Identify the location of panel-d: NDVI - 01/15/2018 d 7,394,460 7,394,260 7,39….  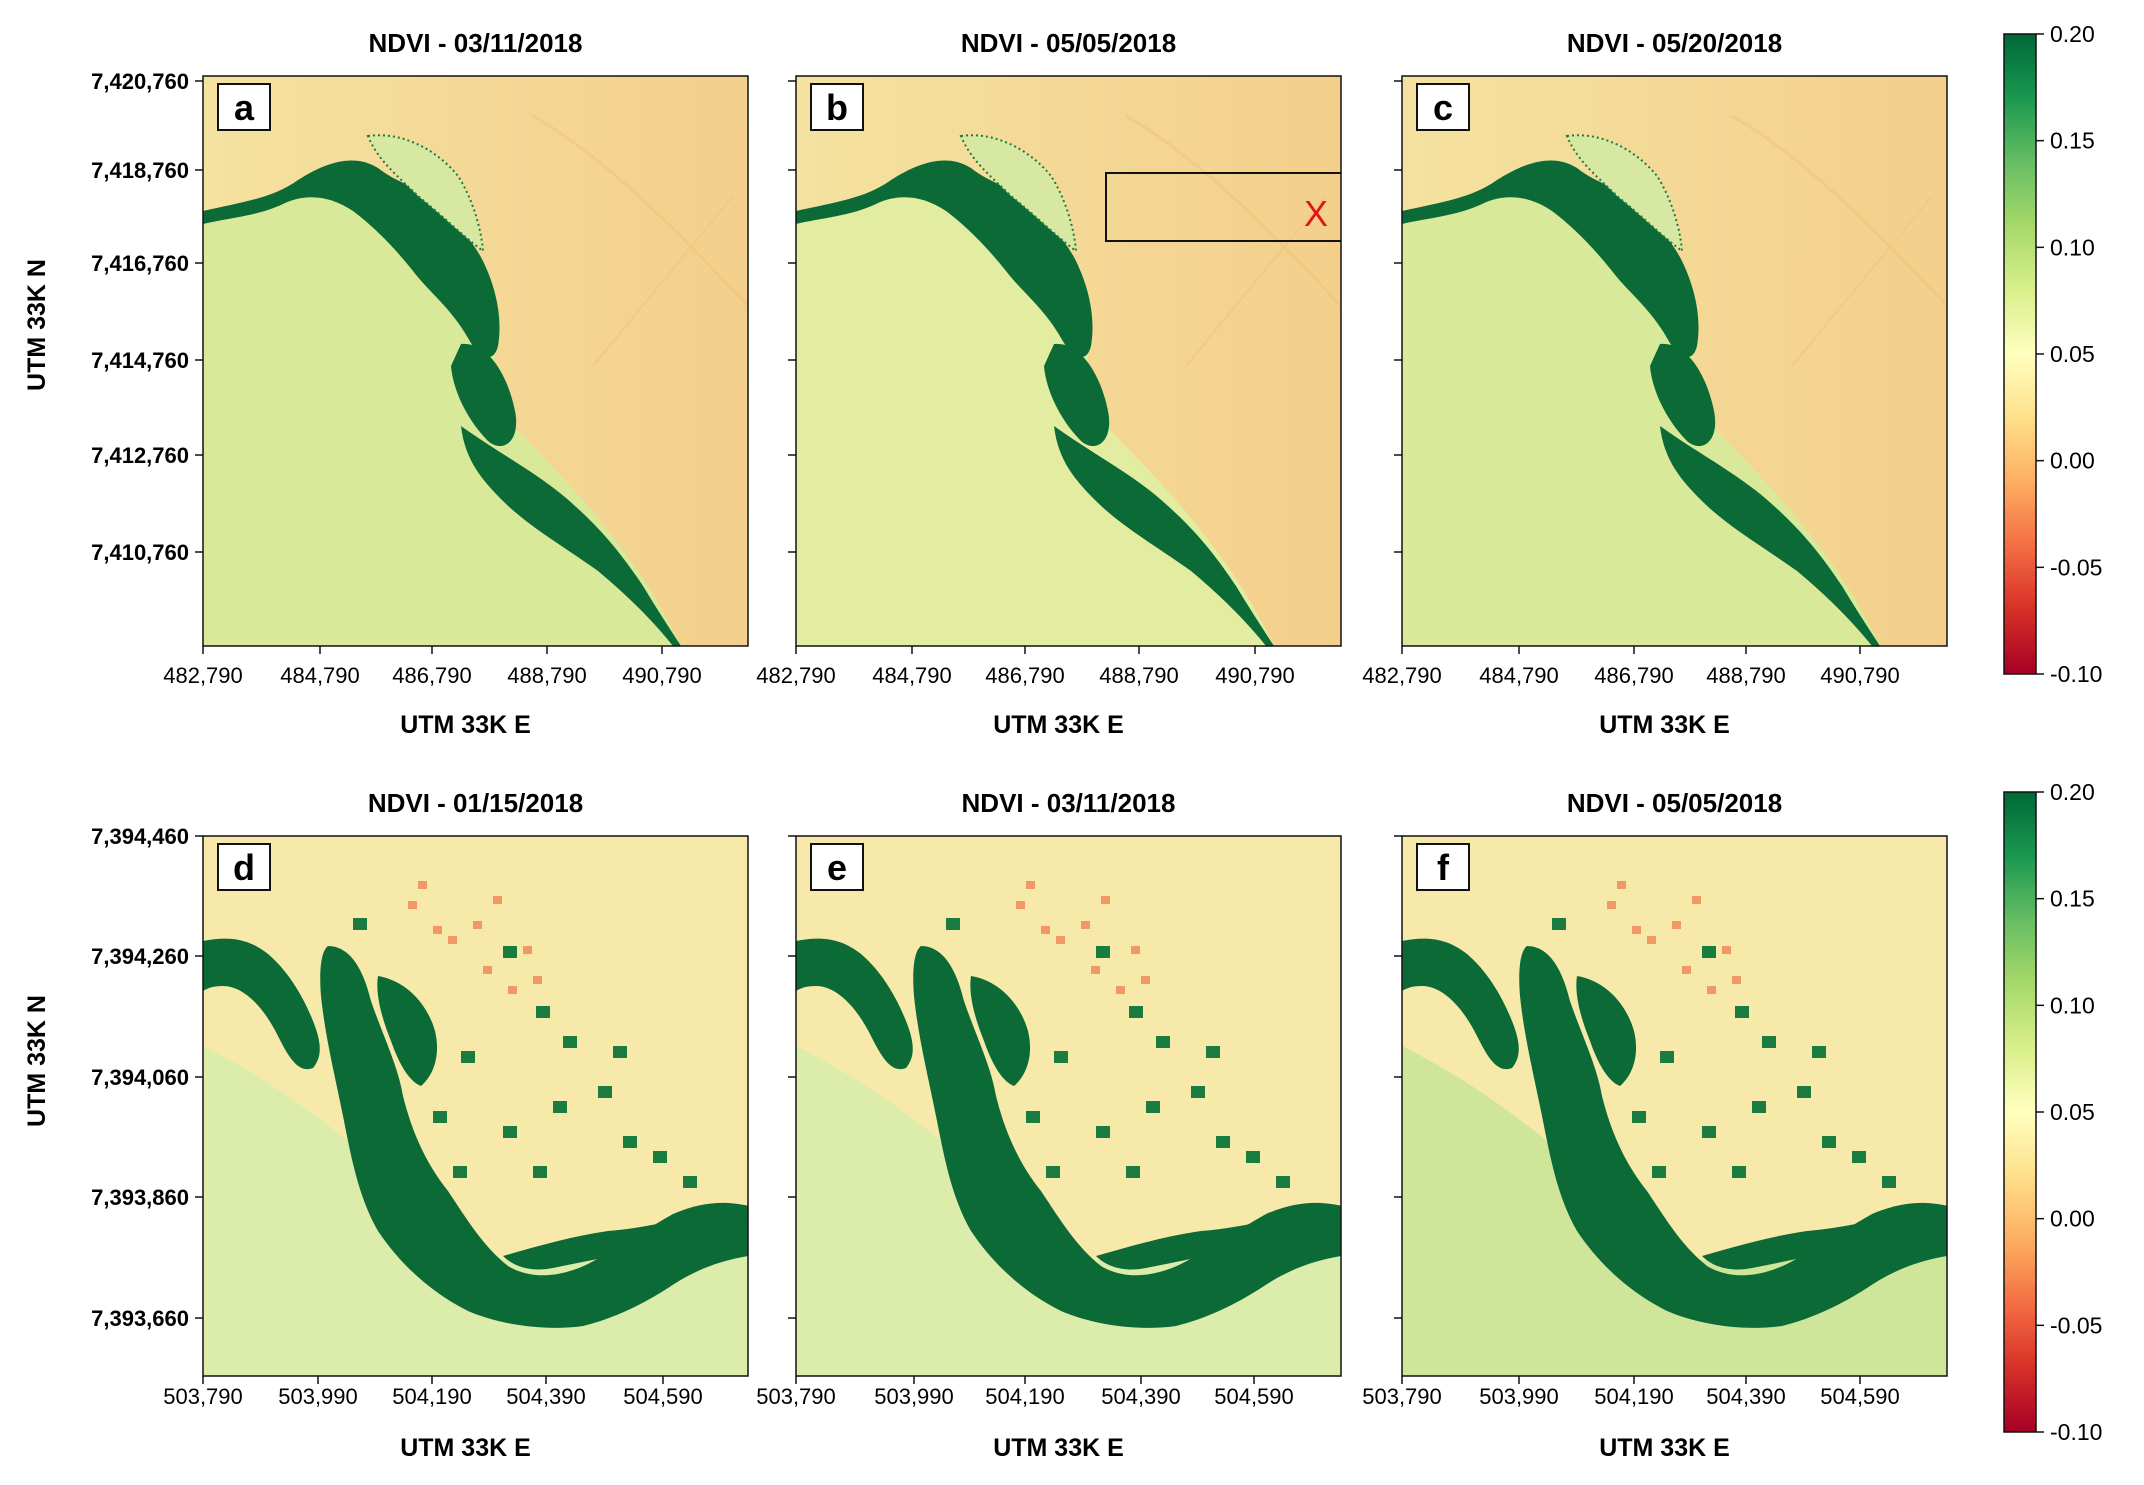
(420, 1125).